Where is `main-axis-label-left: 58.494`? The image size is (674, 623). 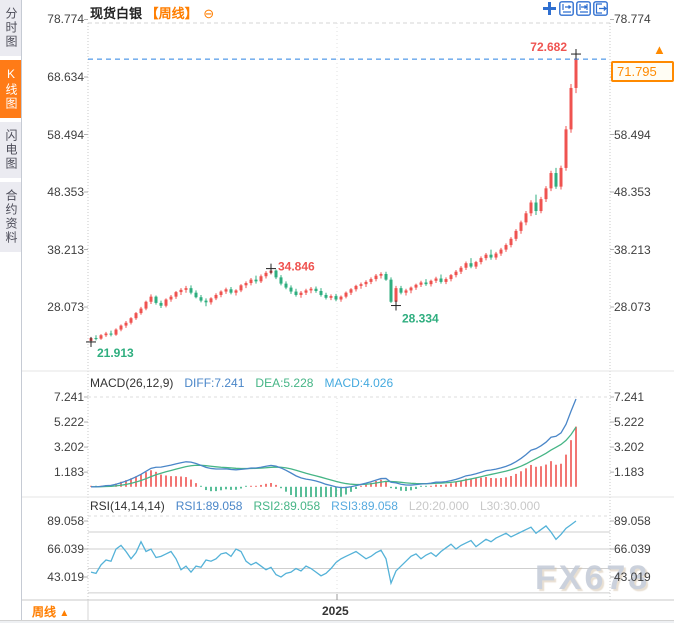
main-axis-label-left: 58.494 is located at coordinates (65, 134).